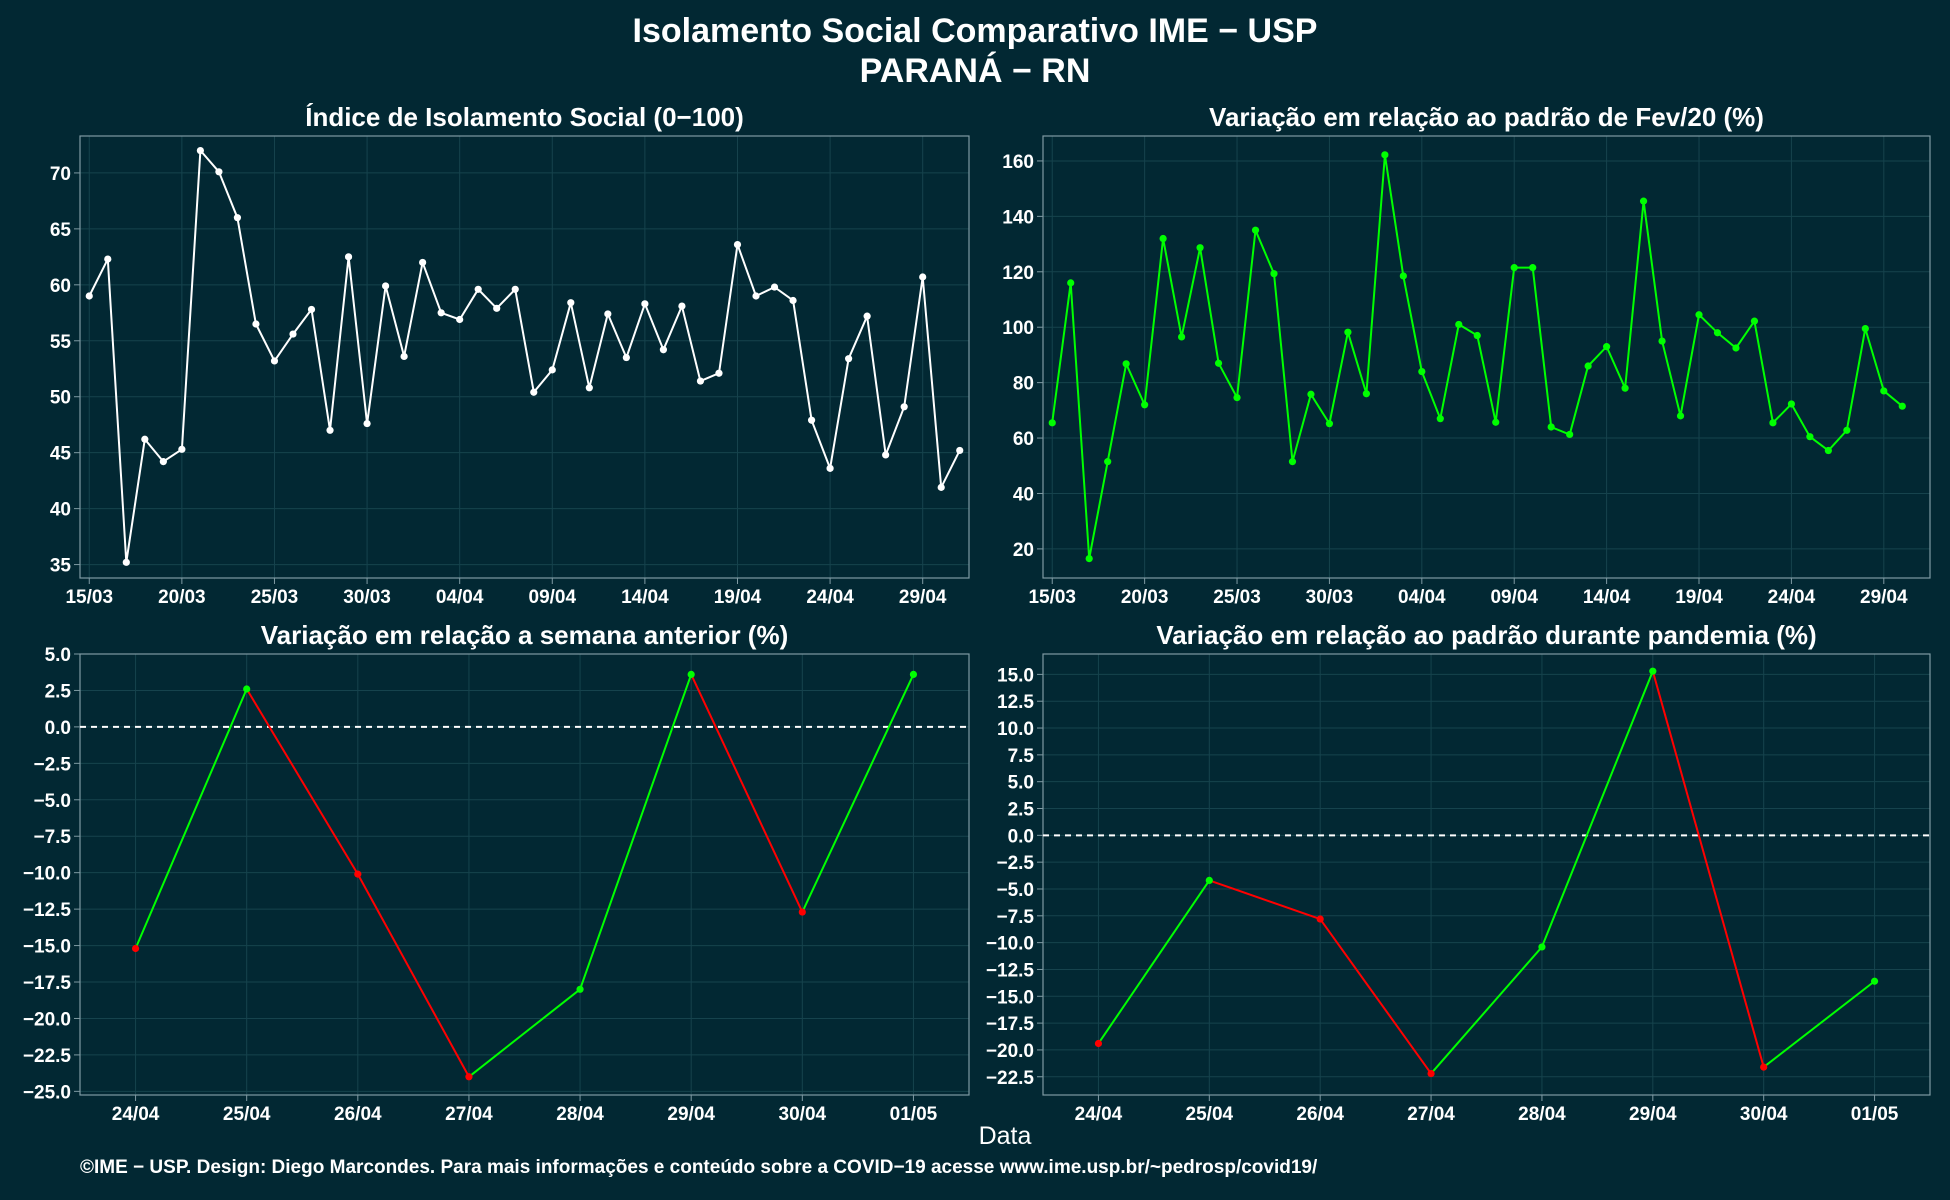 The image size is (1950, 1200). Describe the element at coordinates (60, 174) in the screenshot. I see `y-tick-label: 70` at that location.